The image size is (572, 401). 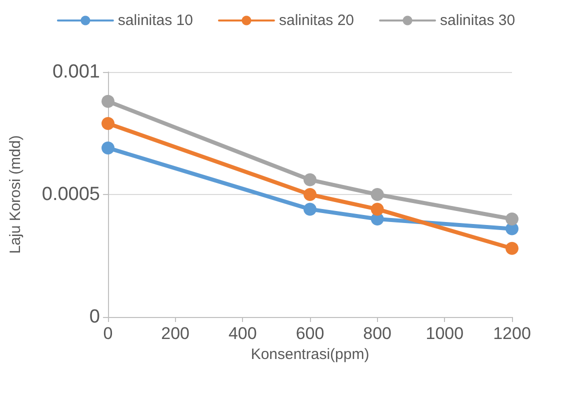 What do you see at coordinates (71, 194) in the screenshot?
I see `y-tick-label: 0.0005` at bounding box center [71, 194].